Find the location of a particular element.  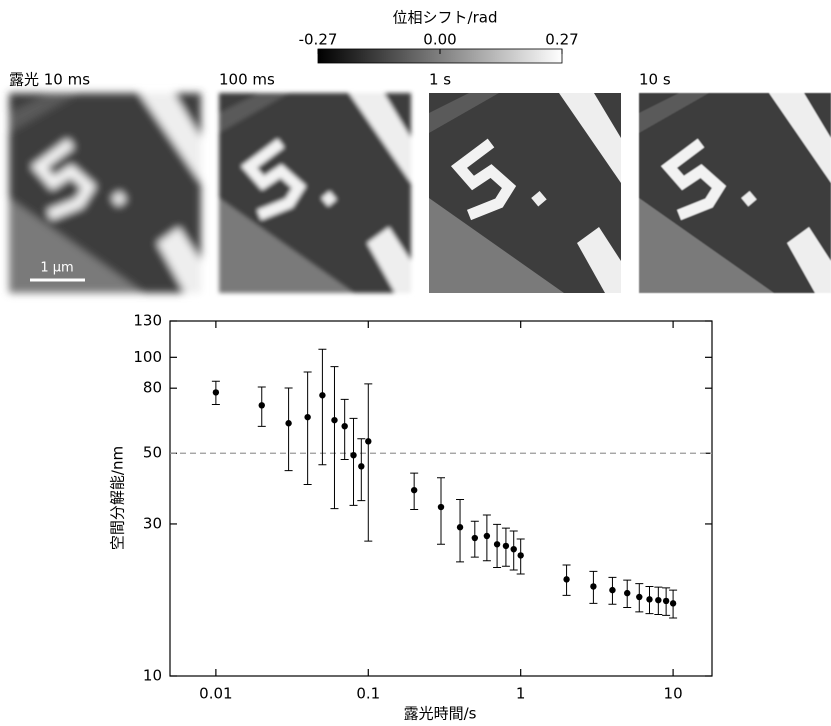

y-tick-label: 80 is located at coordinates (152, 388).